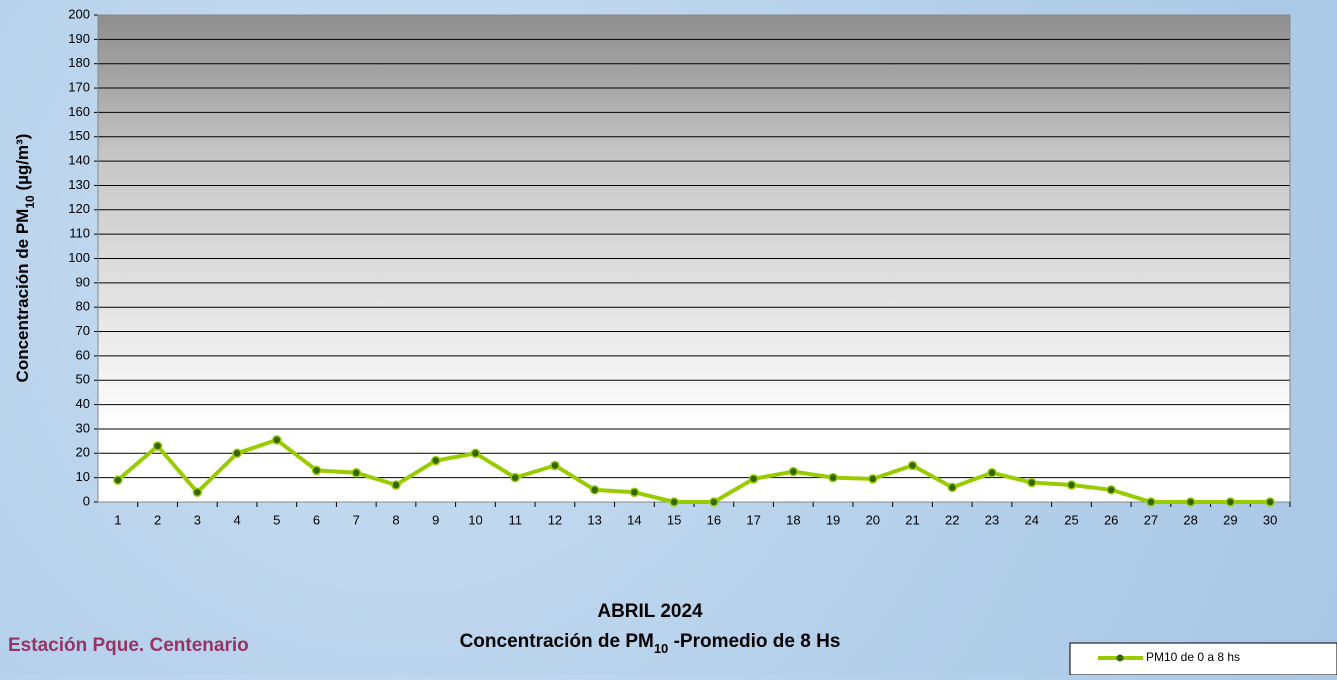 Image resolution: width=1337 pixels, height=680 pixels. What do you see at coordinates (83, 354) in the screenshot?
I see `y-tick-label: 60` at bounding box center [83, 354].